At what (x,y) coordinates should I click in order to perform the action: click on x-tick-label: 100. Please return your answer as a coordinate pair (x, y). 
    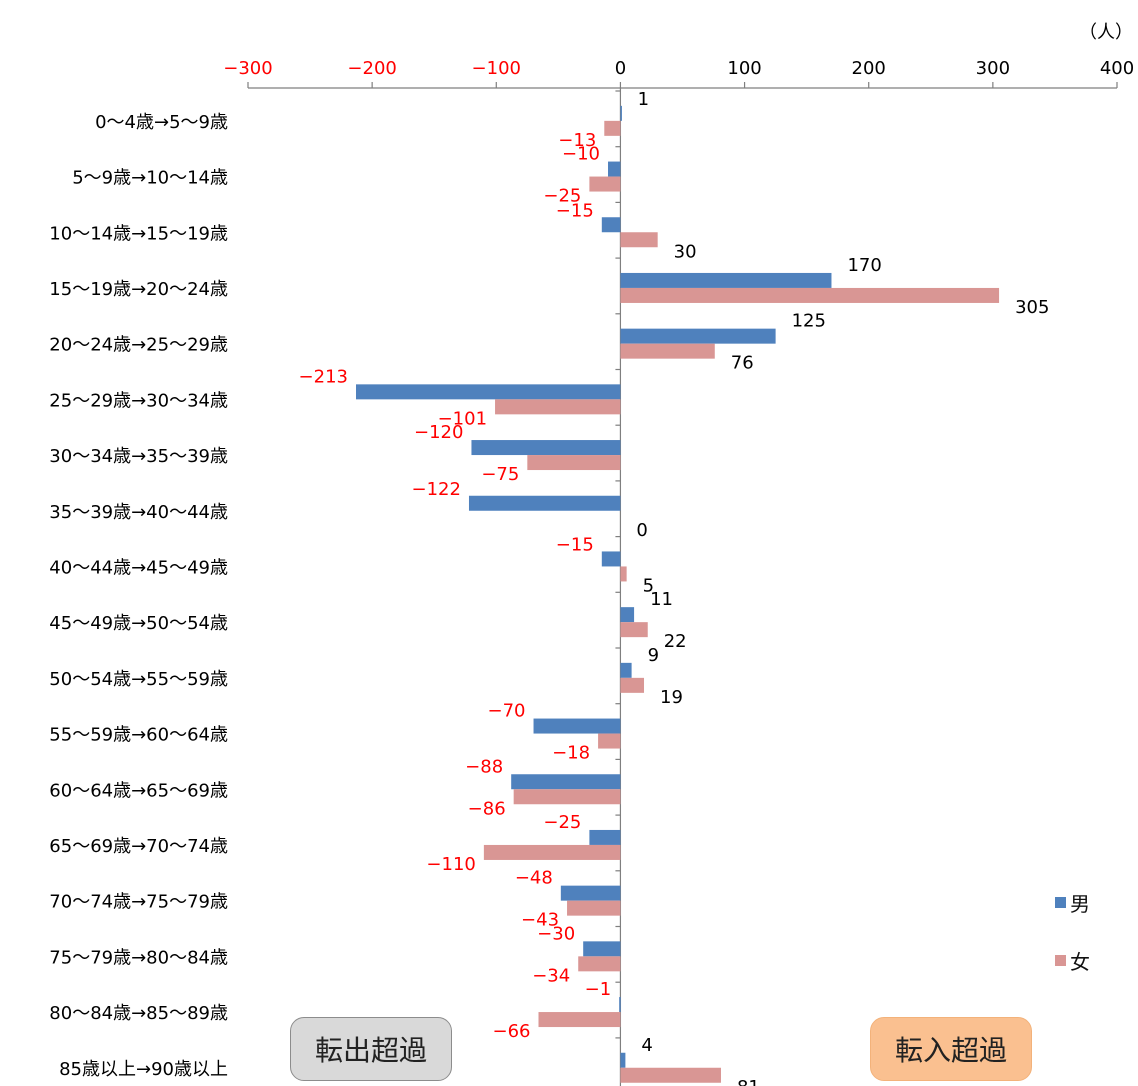
    Looking at the image, I should click on (744, 68).